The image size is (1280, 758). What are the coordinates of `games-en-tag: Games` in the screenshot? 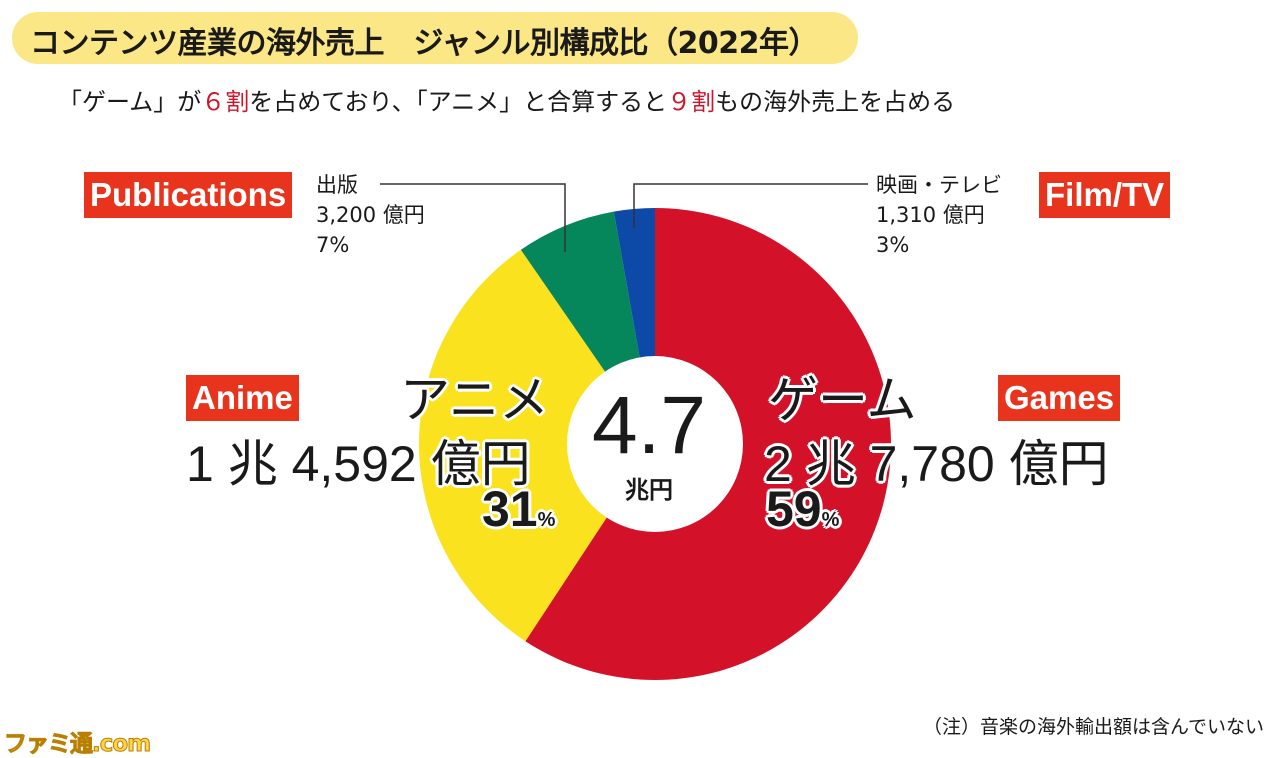 It's located at (1059, 398).